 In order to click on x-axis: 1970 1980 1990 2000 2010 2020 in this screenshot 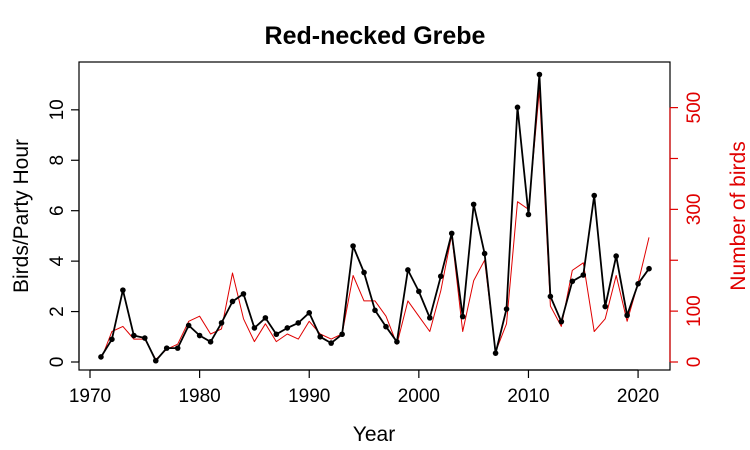, I will do `click(364, 388)`.